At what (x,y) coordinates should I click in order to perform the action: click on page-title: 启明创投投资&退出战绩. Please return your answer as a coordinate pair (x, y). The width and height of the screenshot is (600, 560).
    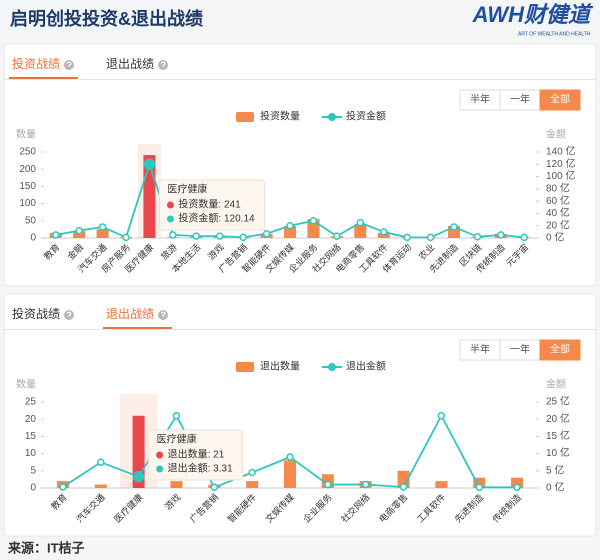
    Looking at the image, I should click on (106, 18).